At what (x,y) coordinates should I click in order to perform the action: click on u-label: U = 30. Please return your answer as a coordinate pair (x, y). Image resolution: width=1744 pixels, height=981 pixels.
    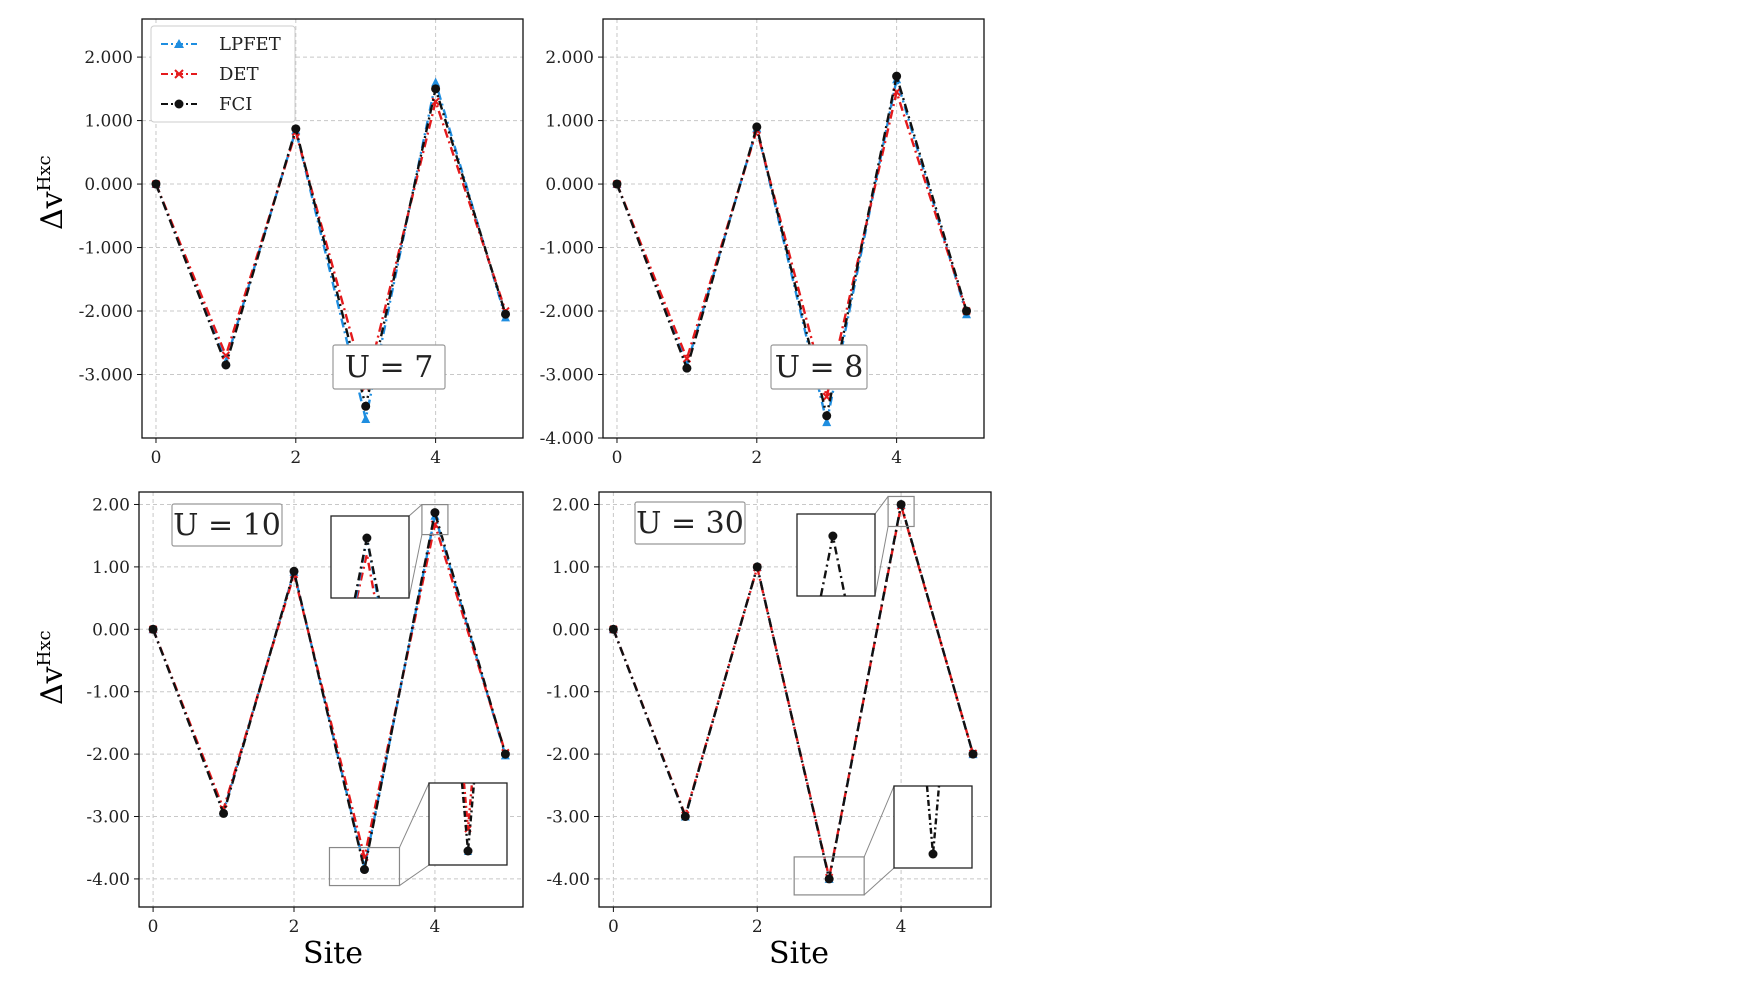
    Looking at the image, I should click on (690, 523).